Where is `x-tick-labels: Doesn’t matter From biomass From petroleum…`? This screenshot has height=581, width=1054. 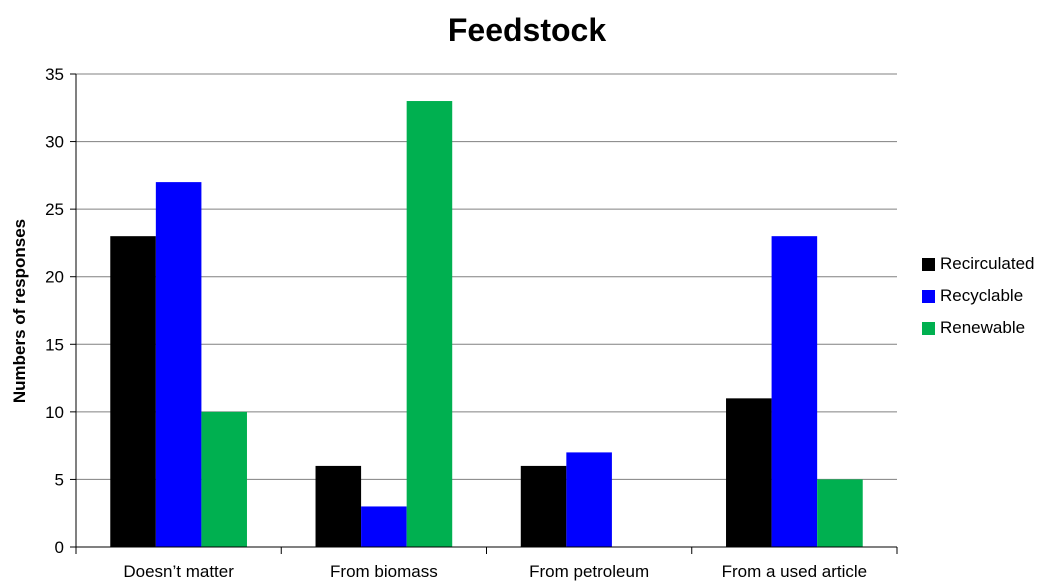
x-tick-labels: Doesn’t matter From biomass From petroleum… is located at coordinates (495, 571).